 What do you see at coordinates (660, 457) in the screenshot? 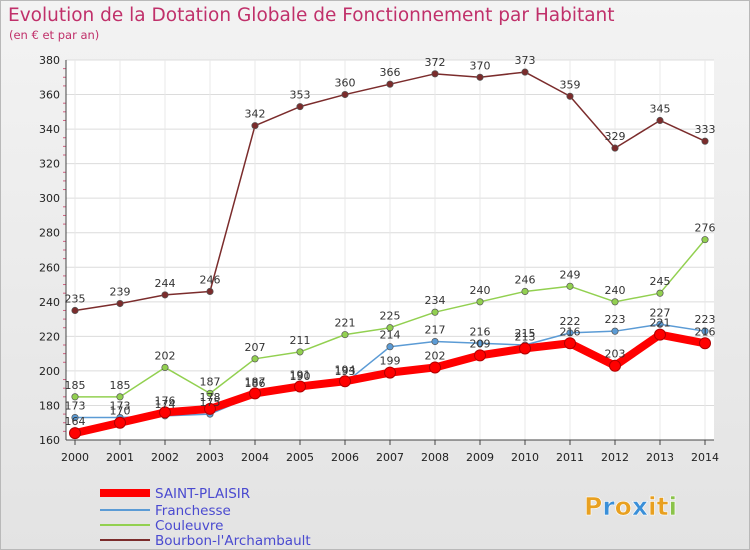
I see `x-tick-label: 2013` at bounding box center [660, 457].